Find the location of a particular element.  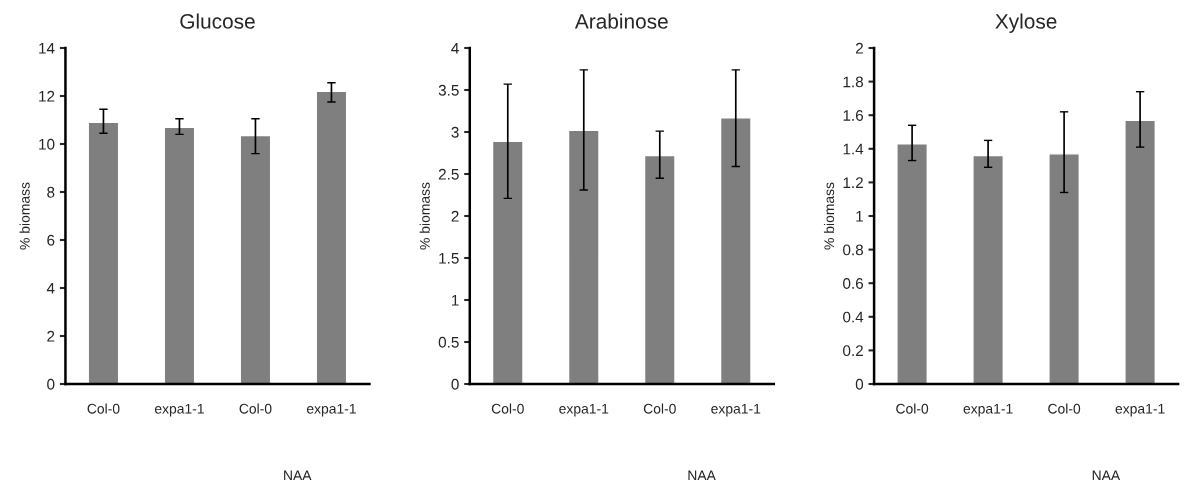

chart-title: Xylose is located at coordinates (1026, 23).